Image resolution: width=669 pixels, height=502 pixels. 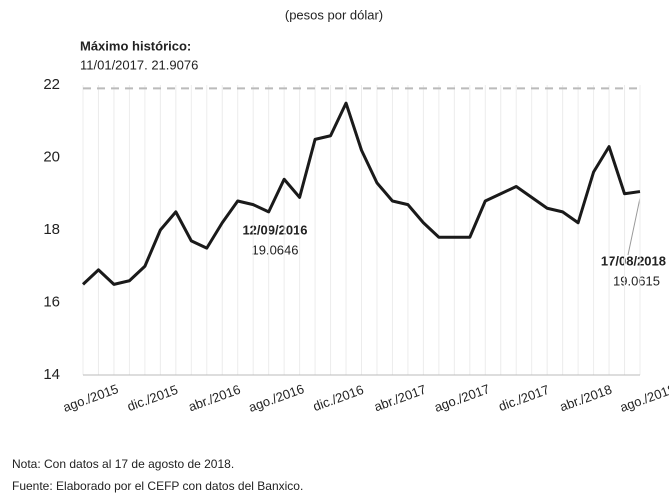 What do you see at coordinates (139, 64) in the screenshot?
I see `annotation-text: 11/01/2017. 21.9076` at bounding box center [139, 64].